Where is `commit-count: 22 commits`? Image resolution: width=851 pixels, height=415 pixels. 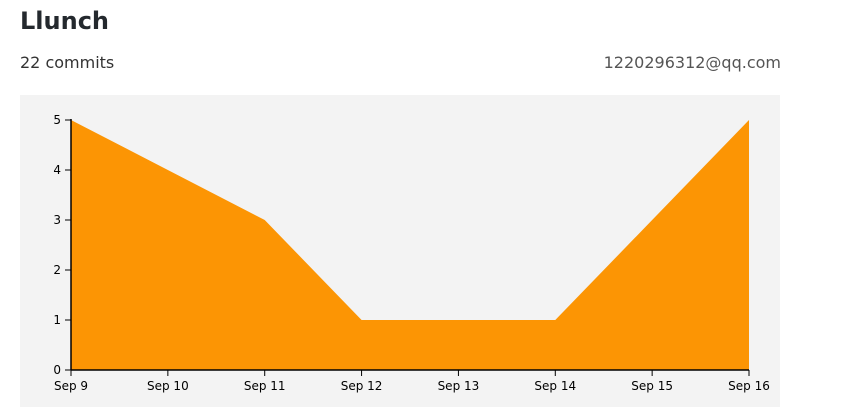
commit-count: 22 commits is located at coordinates (67, 62).